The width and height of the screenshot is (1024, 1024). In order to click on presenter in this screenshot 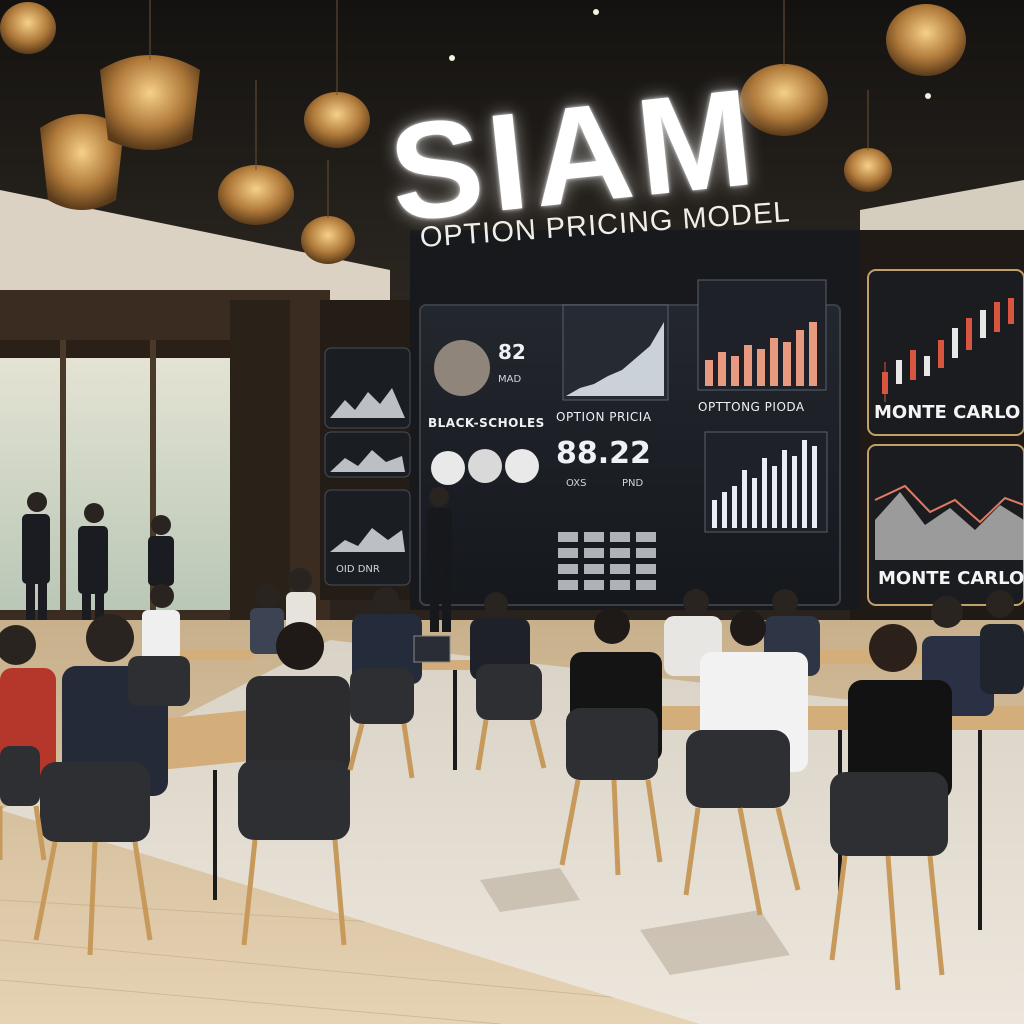, I will do `click(439, 559)`.